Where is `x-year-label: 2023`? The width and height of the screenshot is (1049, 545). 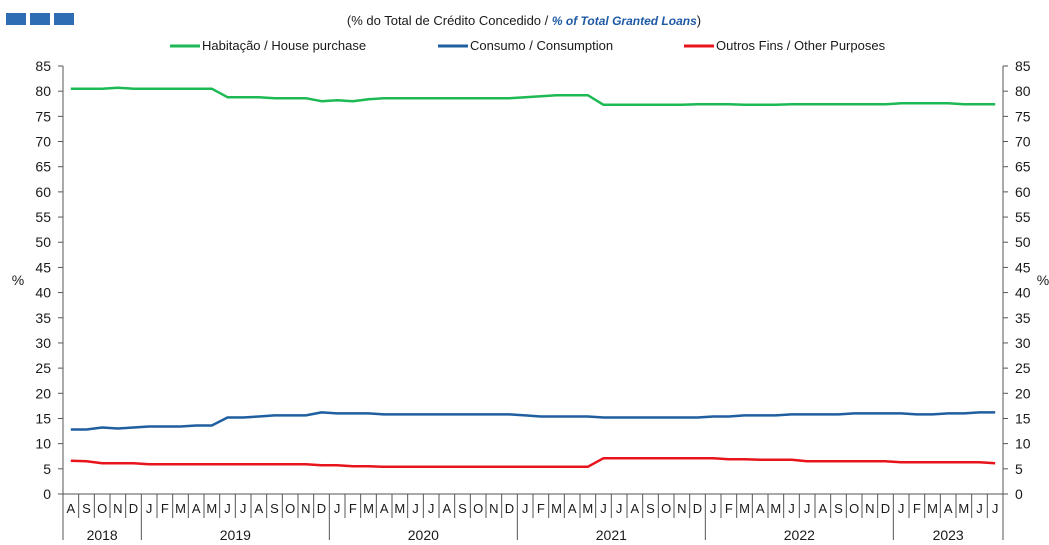
x-year-label: 2023 is located at coordinates (948, 535).